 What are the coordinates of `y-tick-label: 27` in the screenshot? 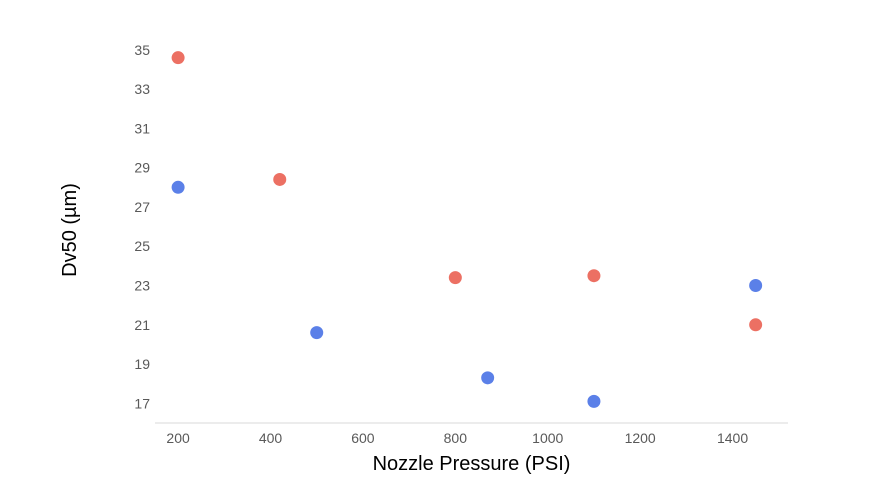 It's located at (142, 207).